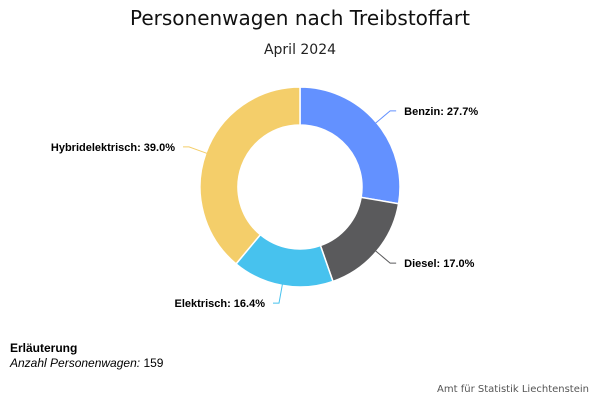 The height and width of the screenshot is (400, 600). I want to click on explanation-note: Erläuterung Anzahl Personenwagen: 159, so click(86, 356).